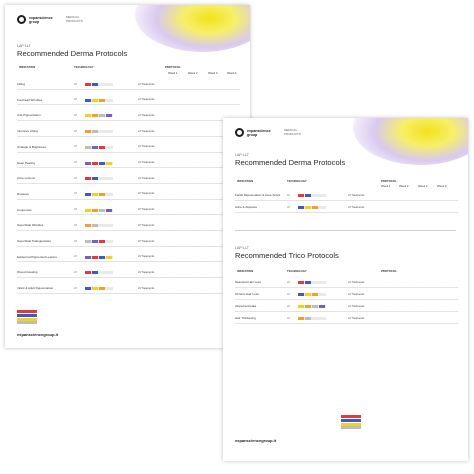  What do you see at coordinates (84, 67) in the screenshot?
I see `column-technology: TECHNOLOGY` at bounding box center [84, 67].